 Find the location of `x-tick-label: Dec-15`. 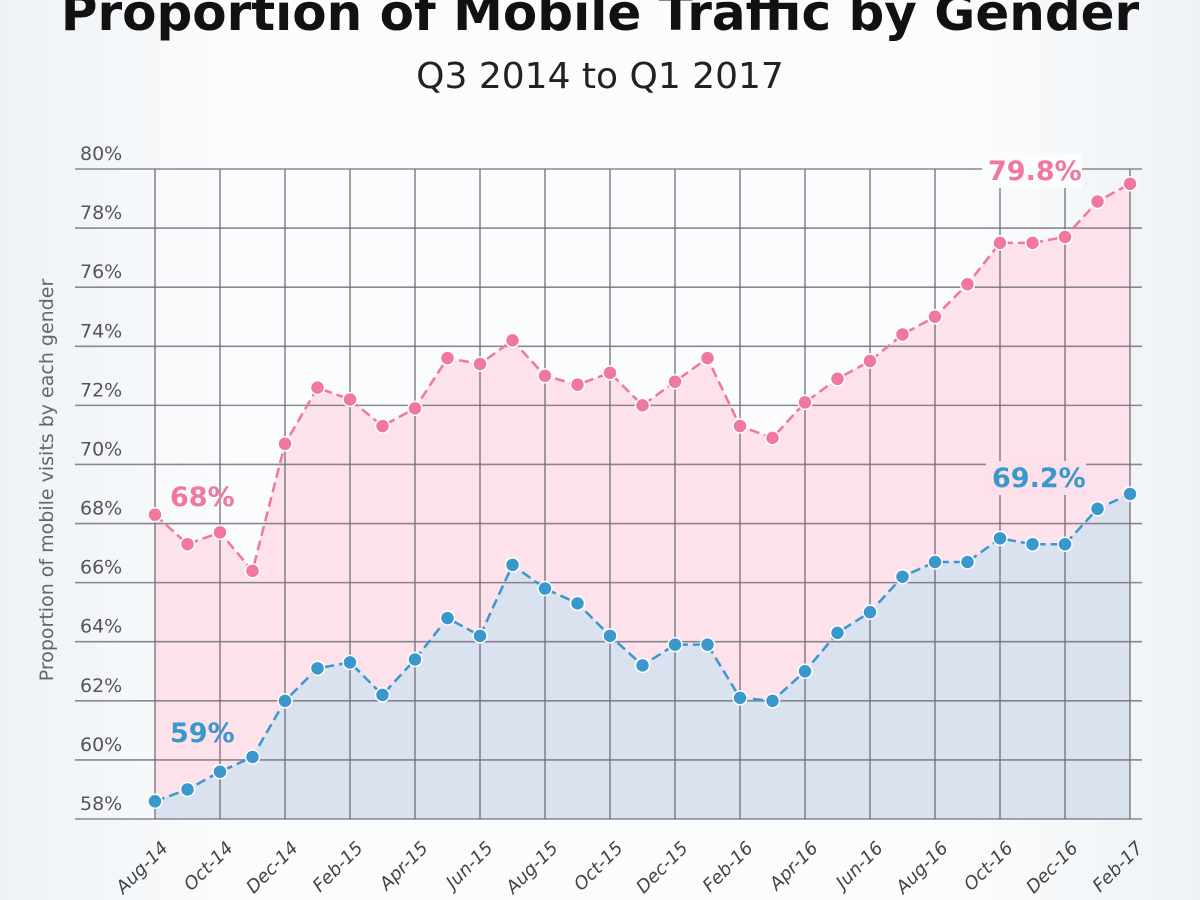

x-tick-label: Dec-15 is located at coordinates (662, 868).